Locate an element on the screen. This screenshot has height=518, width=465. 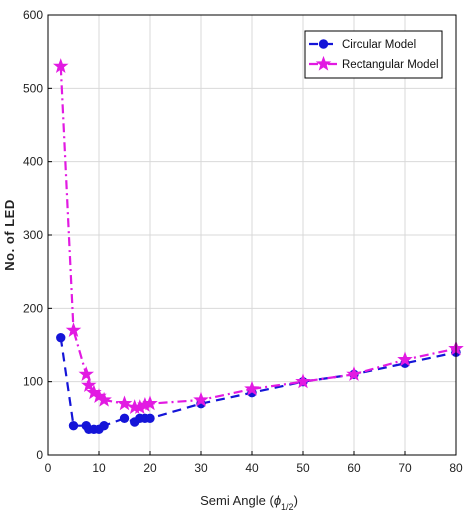
x-axis-label: Semi Angle (ϕ1/2) is located at coordinates (249, 502).